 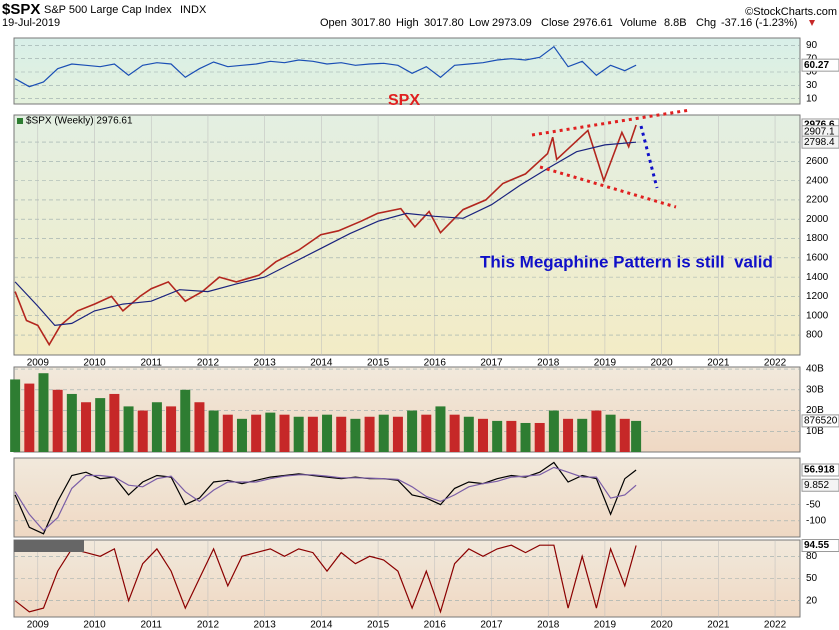 I want to click on x-tick-label: 2012, so click(x=208, y=625).